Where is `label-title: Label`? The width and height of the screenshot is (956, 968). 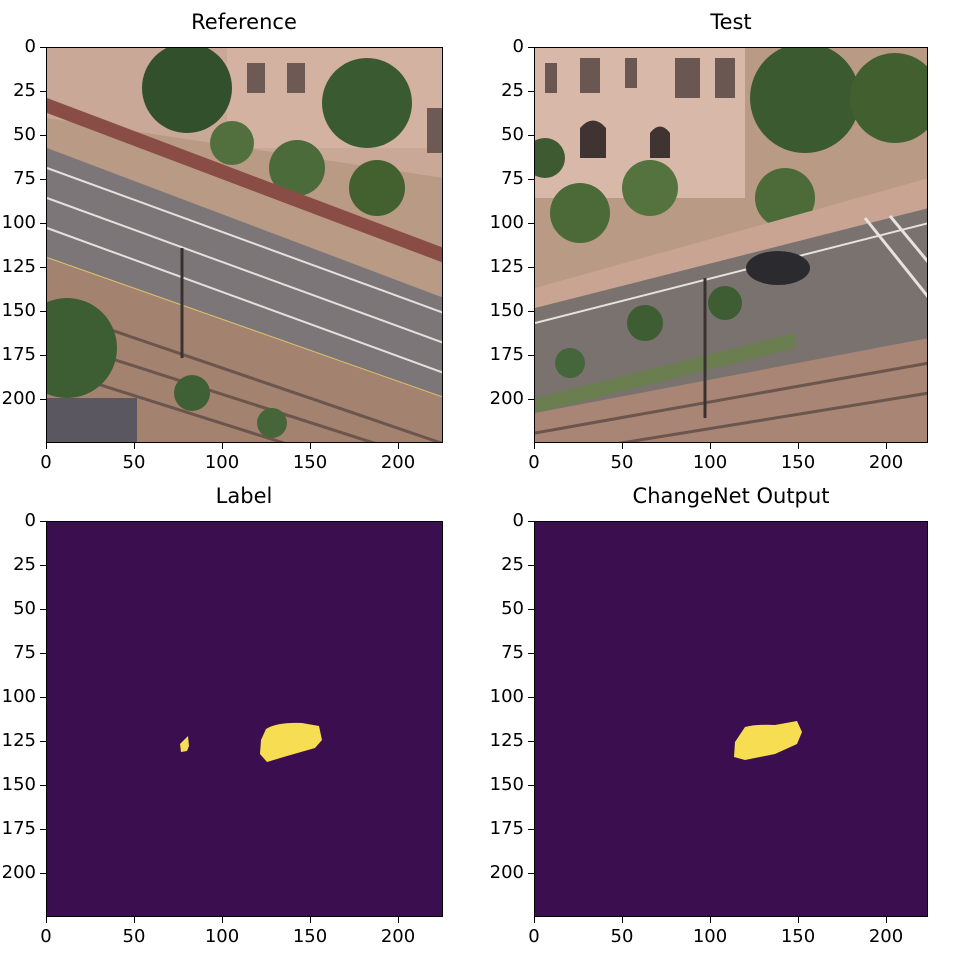
label-title: Label is located at coordinates (244, 496).